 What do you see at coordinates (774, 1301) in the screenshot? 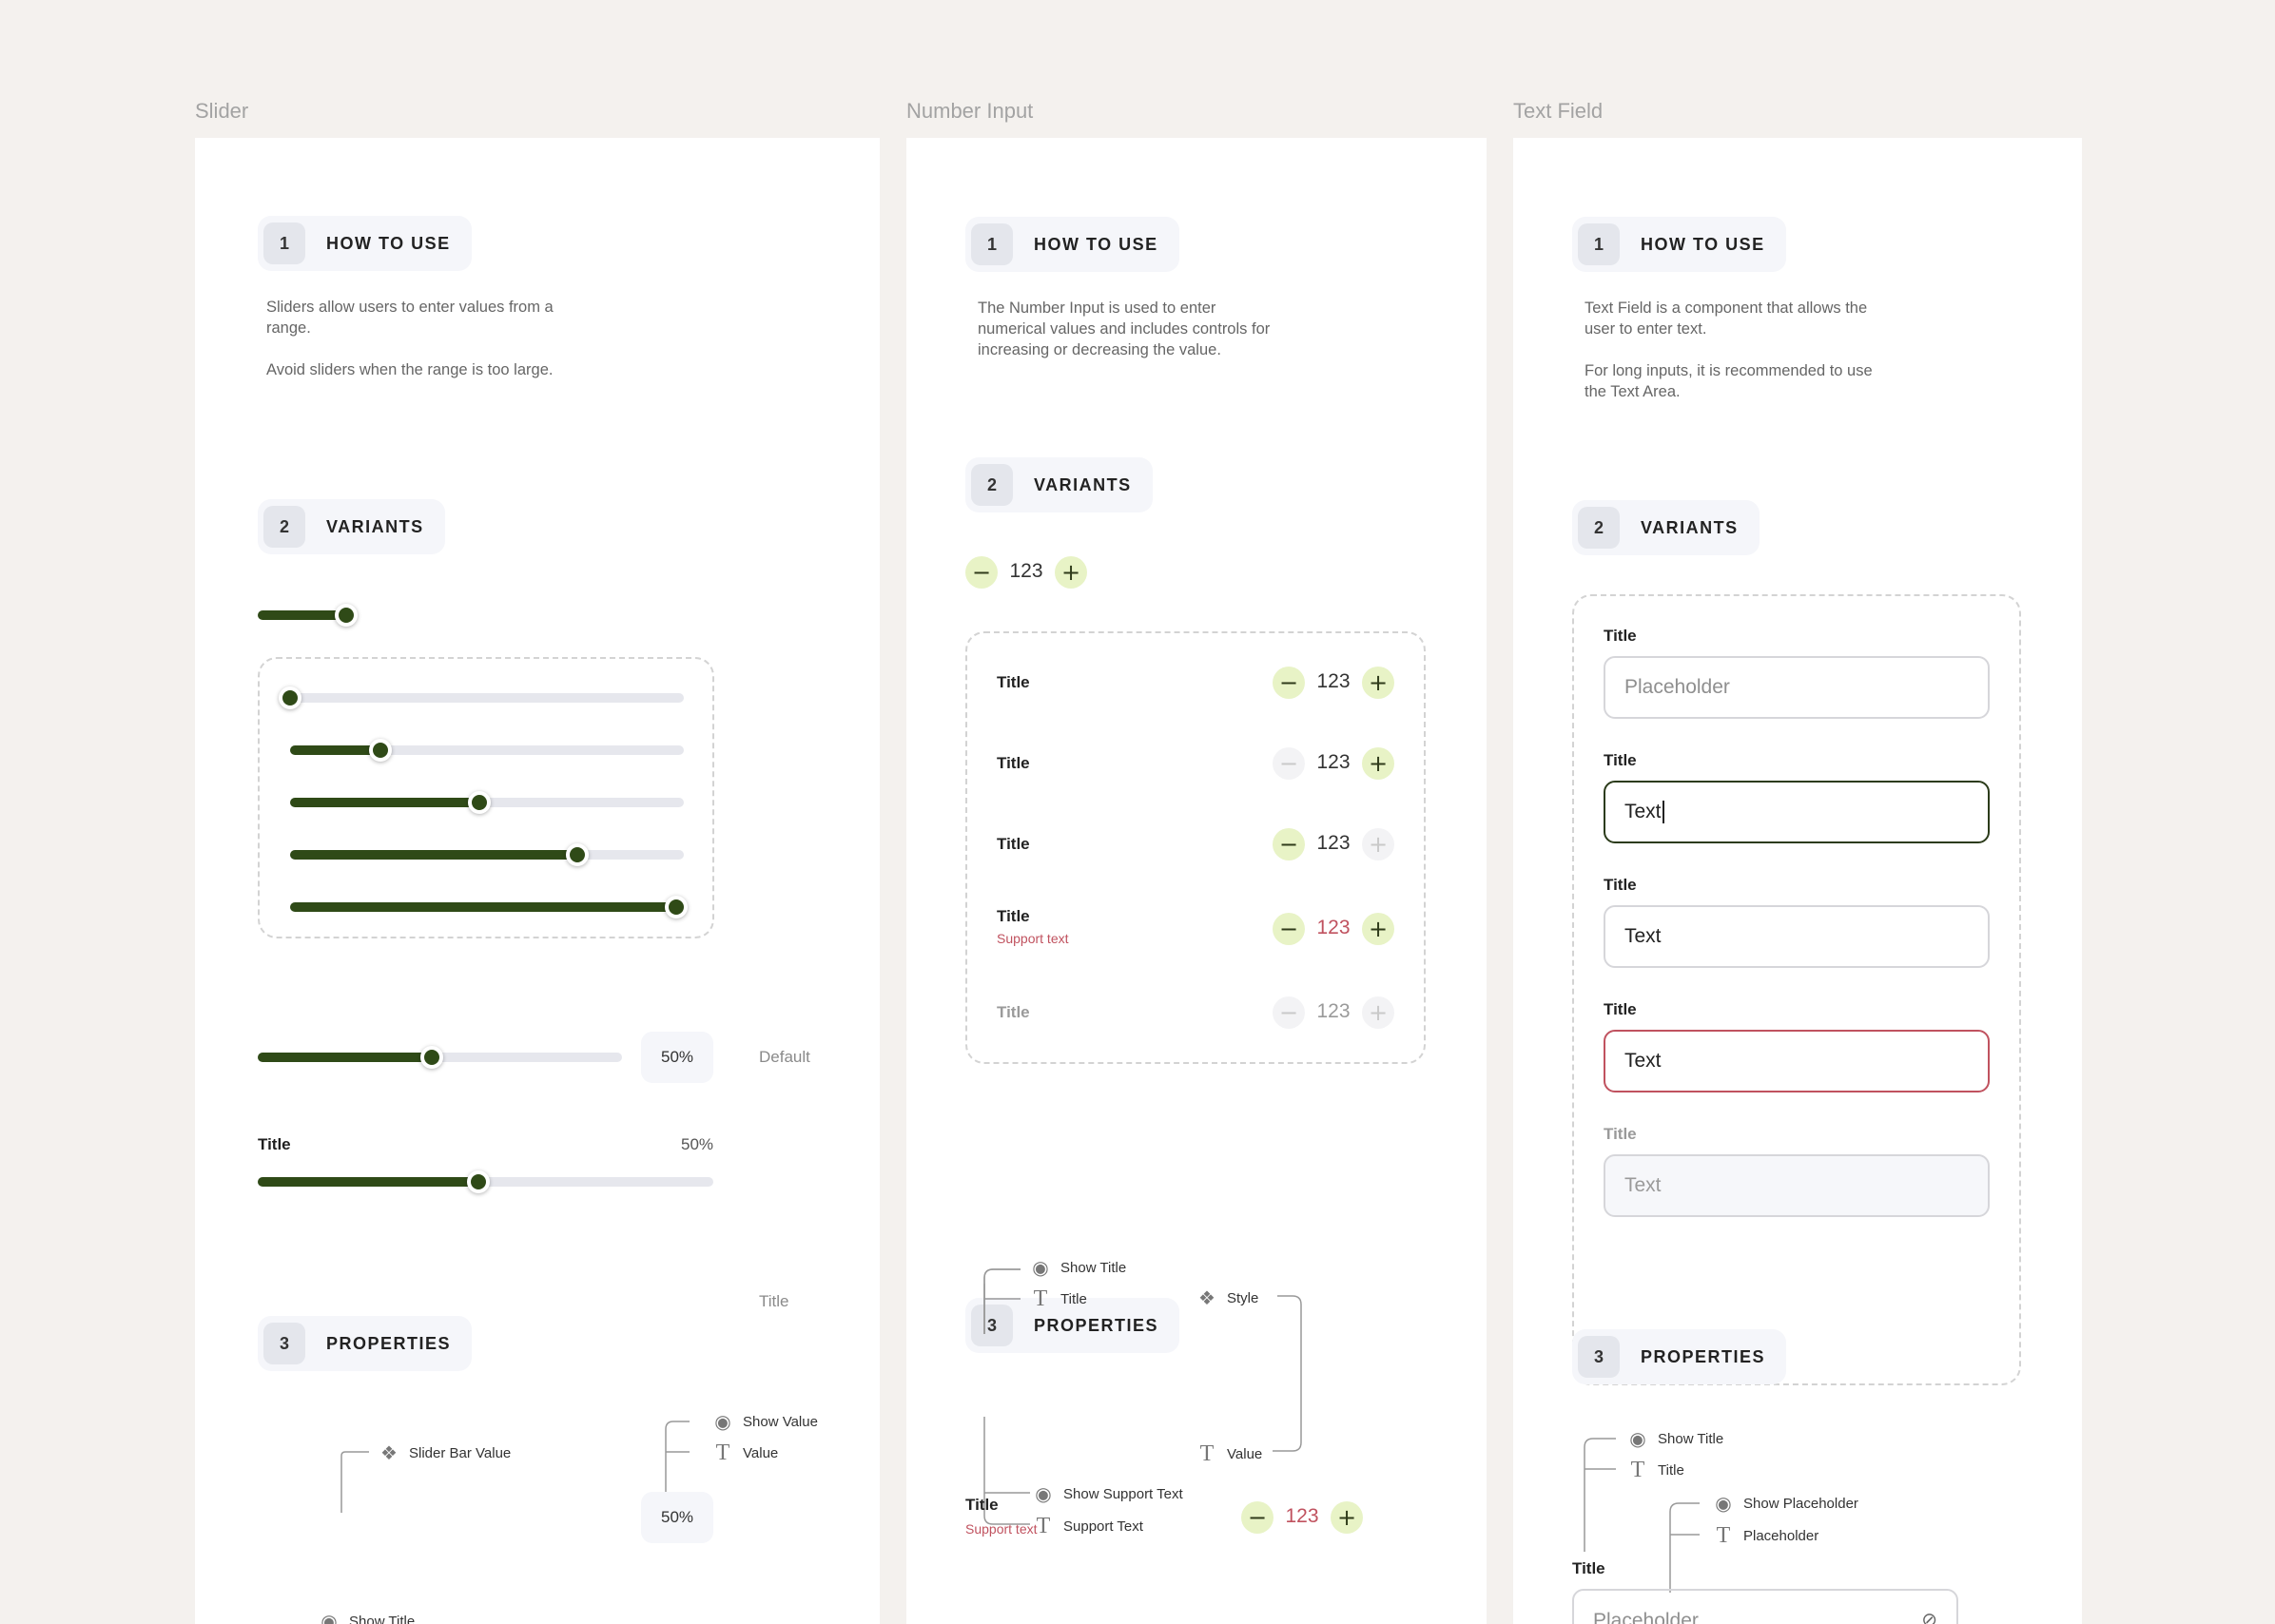
I see `titled-variant-label: Title` at bounding box center [774, 1301].